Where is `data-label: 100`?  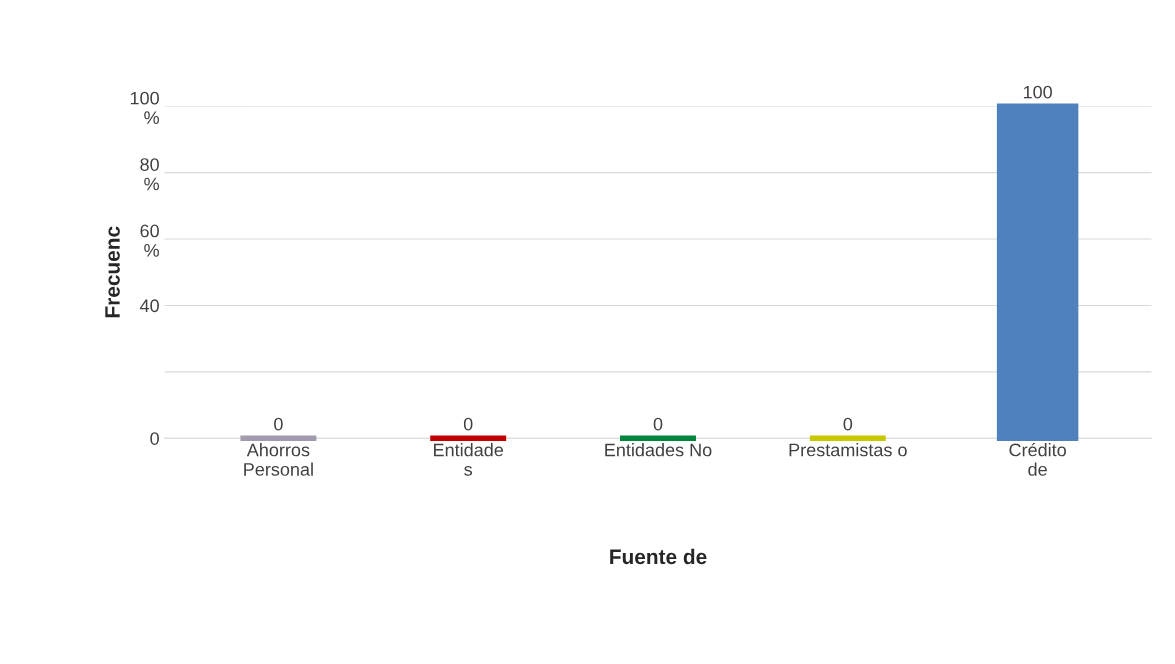 data-label: 100 is located at coordinates (1037, 92).